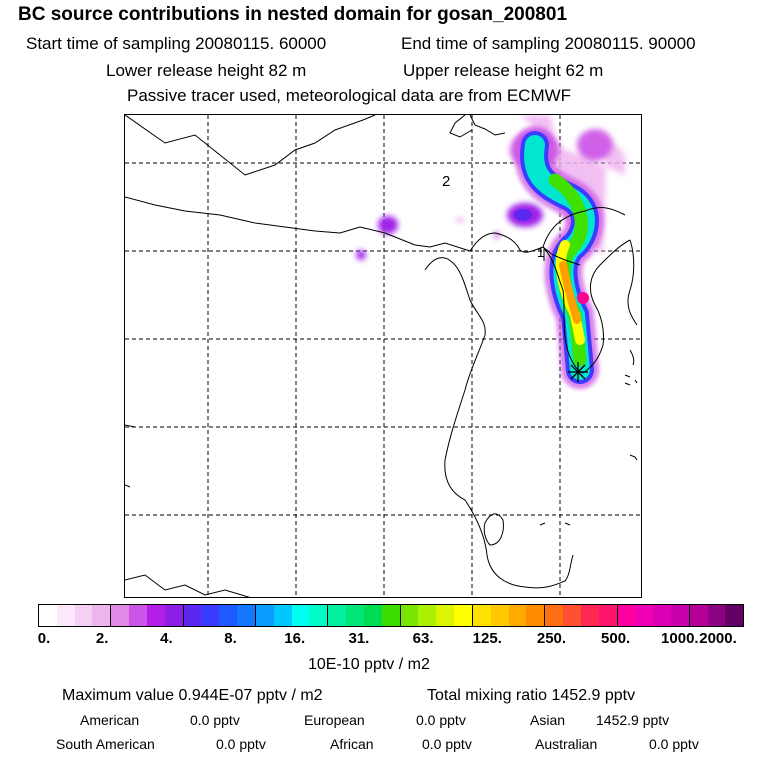 This screenshot has height=768, width=768. Describe the element at coordinates (633, 720) in the screenshot. I see `asian-value: 1452.9 pptv` at that location.